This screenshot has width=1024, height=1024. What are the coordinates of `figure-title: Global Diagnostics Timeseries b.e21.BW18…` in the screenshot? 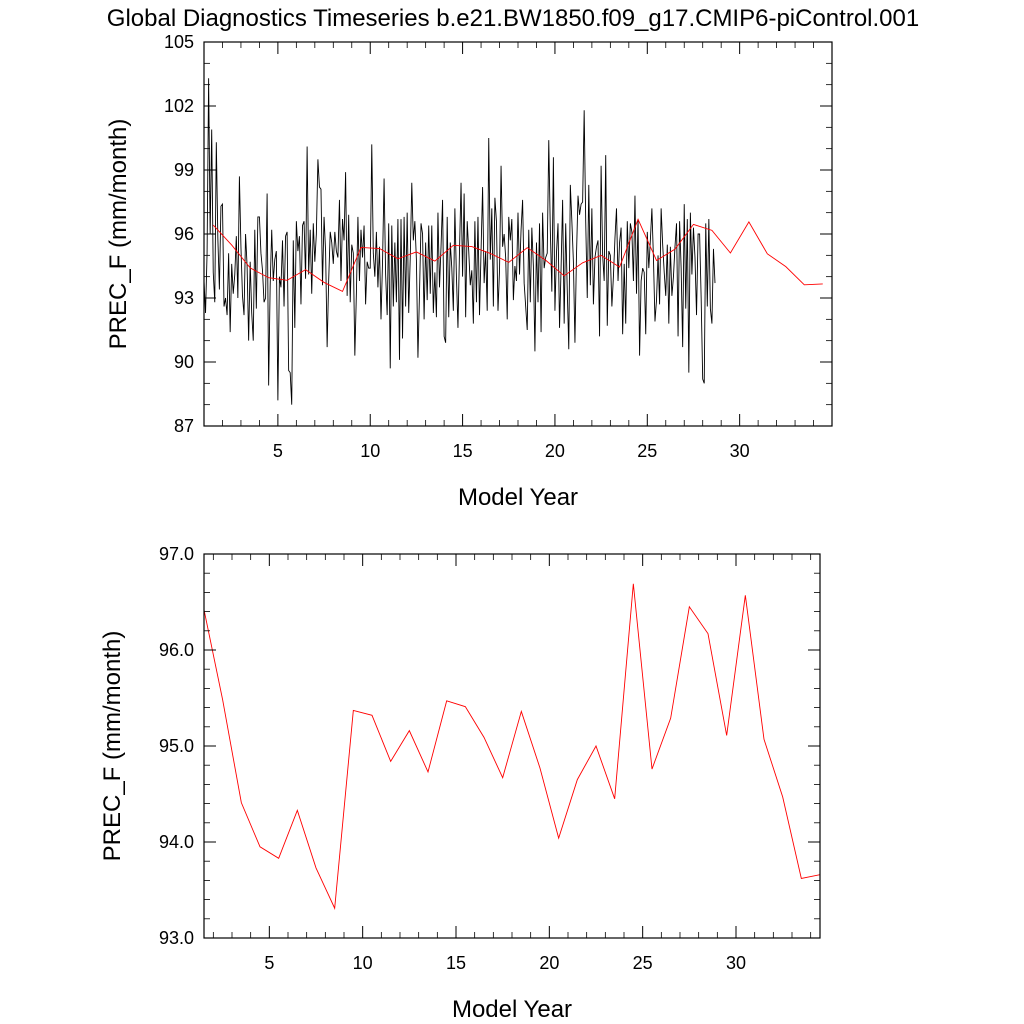 It's located at (513, 18).